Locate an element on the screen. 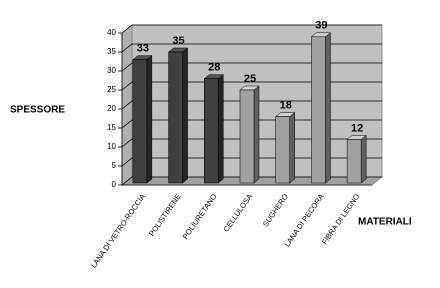 This screenshot has height=288, width=440. x-tick-label: FIBRA DI LEGNO is located at coordinates (341, 219).